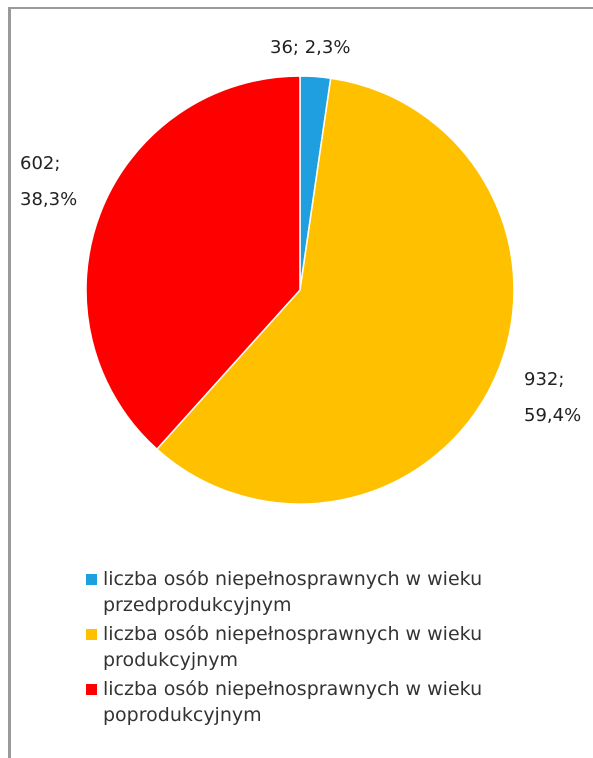 The width and height of the screenshot is (593, 758). What do you see at coordinates (49, 181) in the screenshot?
I see `data-label: 602; 38,3%` at bounding box center [49, 181].